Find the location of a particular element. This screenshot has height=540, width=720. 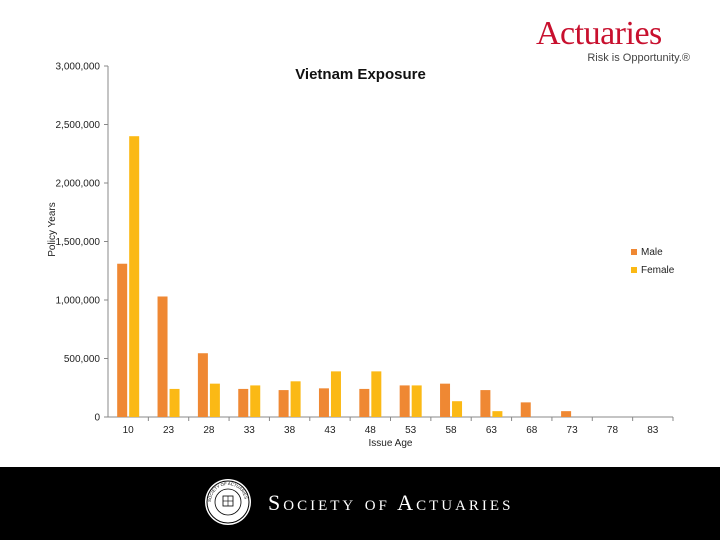

legend-label-male: Male is located at coordinates (652, 252).